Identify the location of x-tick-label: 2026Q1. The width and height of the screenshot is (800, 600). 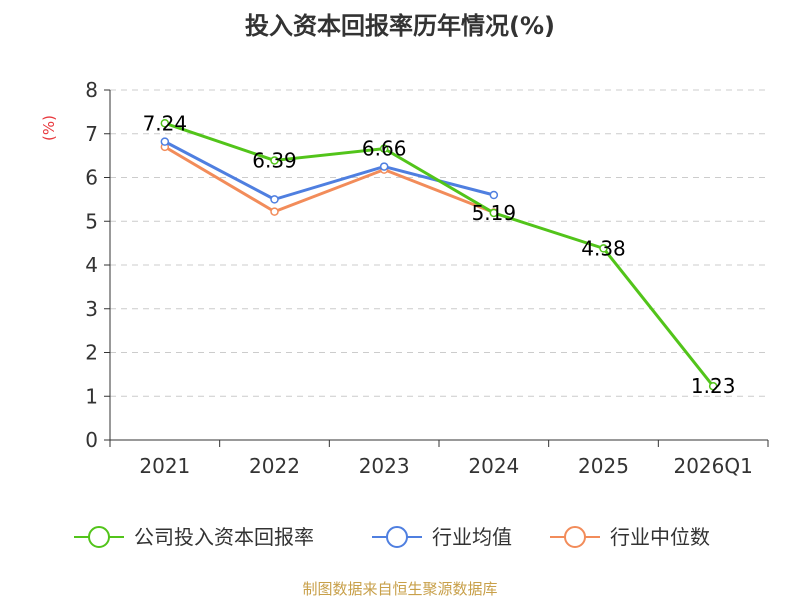
(712, 466).